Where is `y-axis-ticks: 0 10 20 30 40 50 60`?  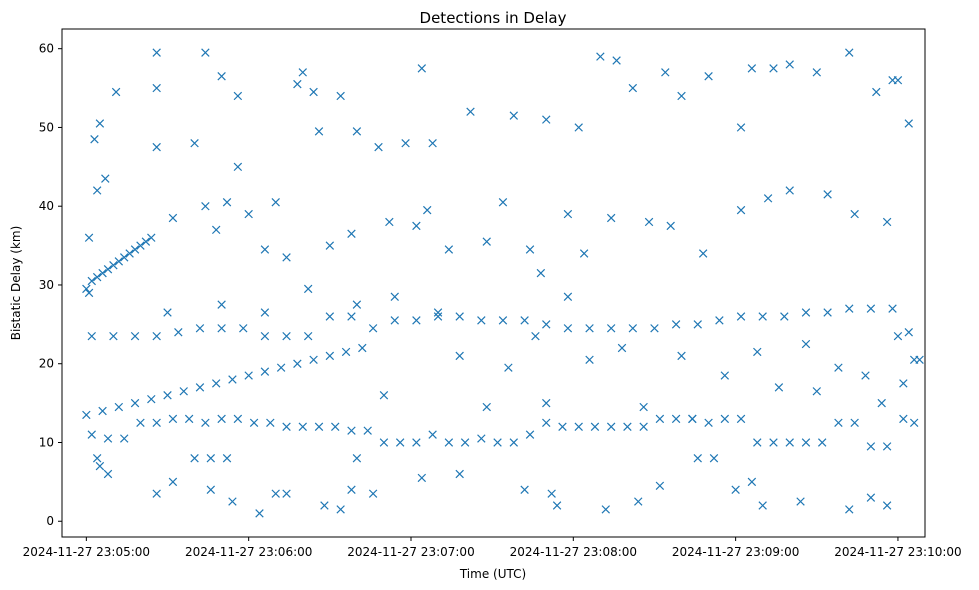 y-axis-ticks: 0 10 20 30 40 50 60 is located at coordinates (50, 285).